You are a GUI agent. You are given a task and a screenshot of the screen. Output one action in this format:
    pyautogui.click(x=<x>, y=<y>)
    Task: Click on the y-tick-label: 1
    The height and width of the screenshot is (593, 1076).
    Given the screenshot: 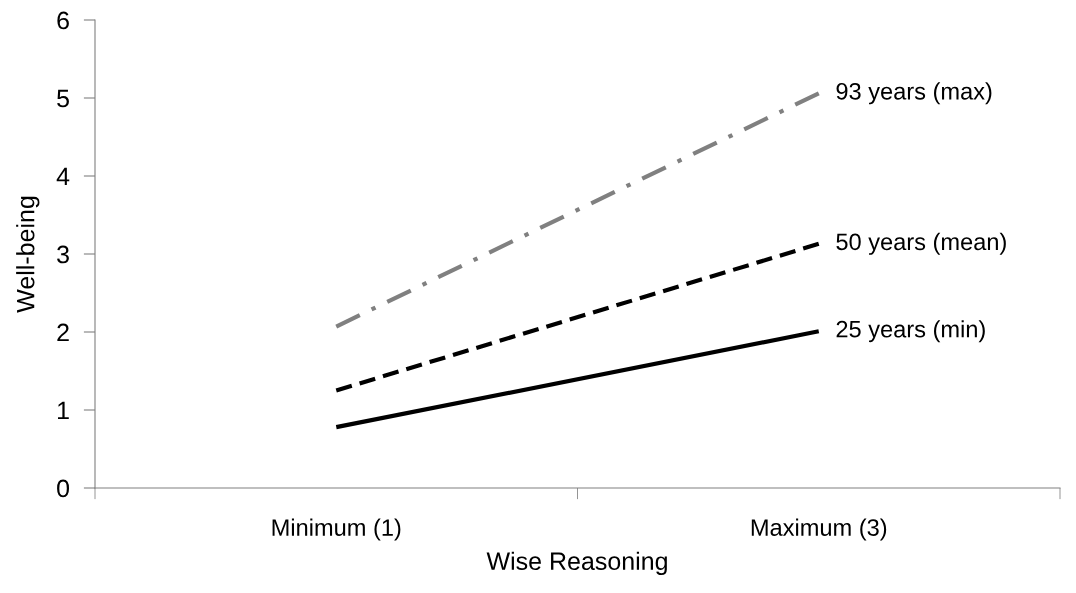 What is the action you would take?
    pyautogui.click(x=63, y=410)
    